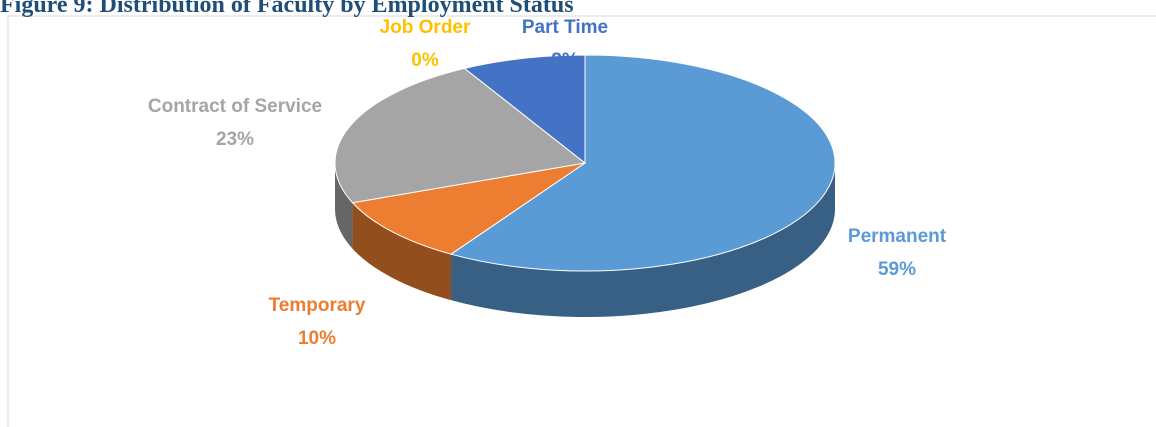 The height and width of the screenshot is (427, 1156). Describe the element at coordinates (565, 27) in the screenshot. I see `slice-label: Part Time` at that location.